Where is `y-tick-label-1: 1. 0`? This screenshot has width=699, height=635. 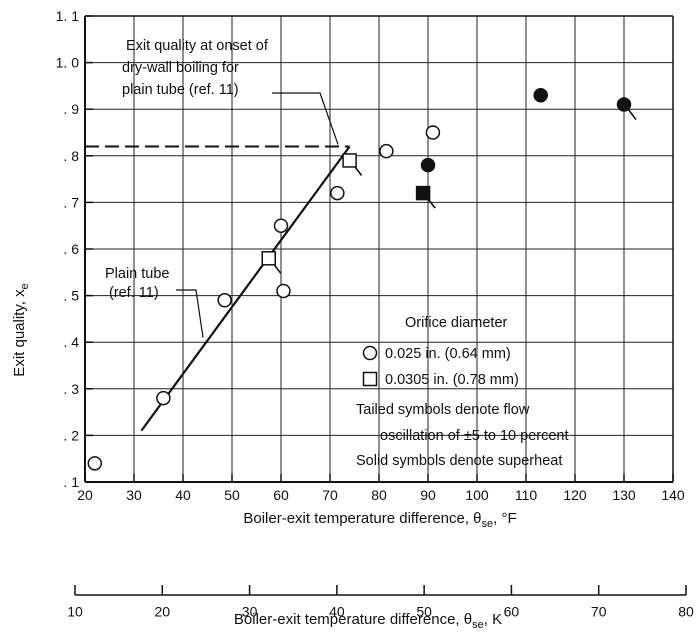
y-tick-label-1: 1. 0 is located at coordinates (68, 63).